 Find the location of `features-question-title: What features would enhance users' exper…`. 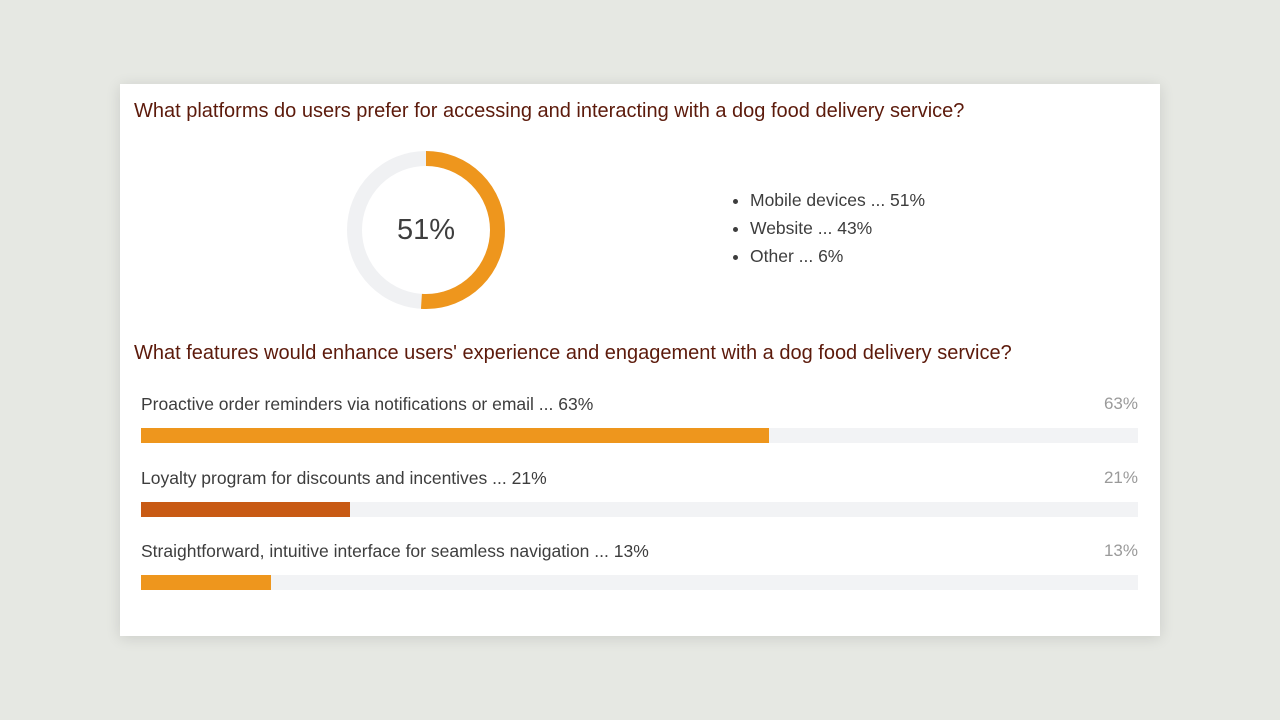

features-question-title: What features would enhance users' exper… is located at coordinates (573, 353).